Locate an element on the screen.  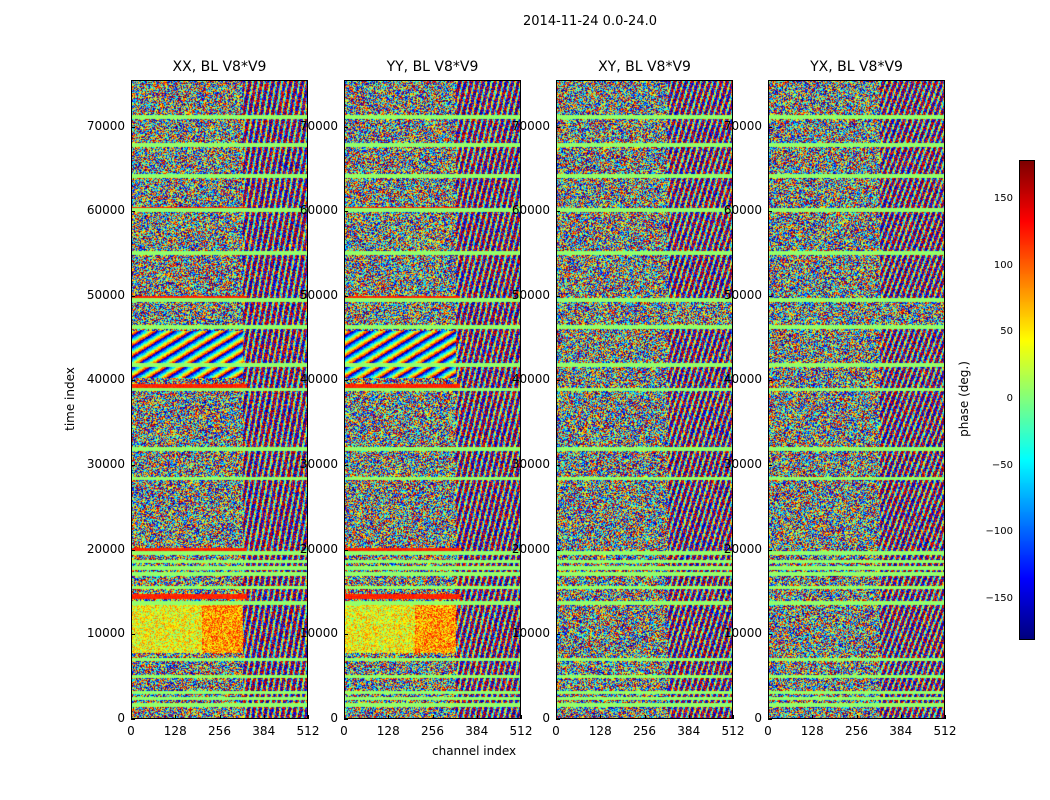
colorbar-tick-label: 0 is located at coordinates (1009, 398).